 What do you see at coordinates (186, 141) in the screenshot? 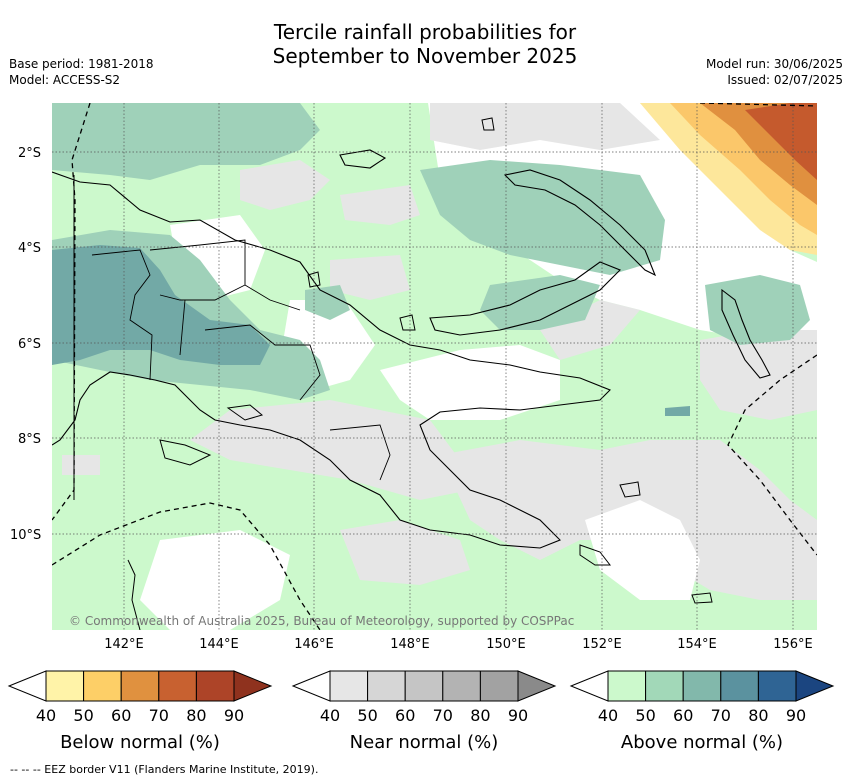
I see `above-60-zone-nw` at bounding box center [186, 141].